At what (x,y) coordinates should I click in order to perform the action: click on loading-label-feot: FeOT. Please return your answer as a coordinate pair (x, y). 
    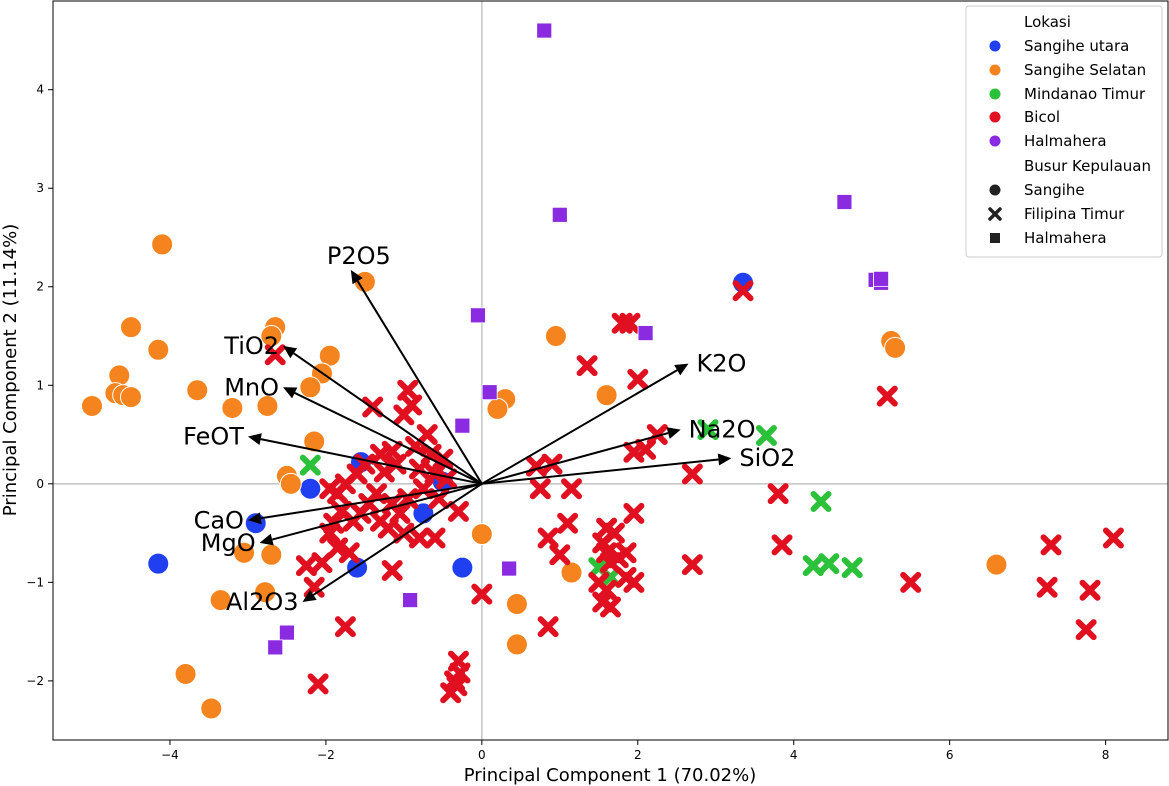
    Looking at the image, I should click on (213, 437).